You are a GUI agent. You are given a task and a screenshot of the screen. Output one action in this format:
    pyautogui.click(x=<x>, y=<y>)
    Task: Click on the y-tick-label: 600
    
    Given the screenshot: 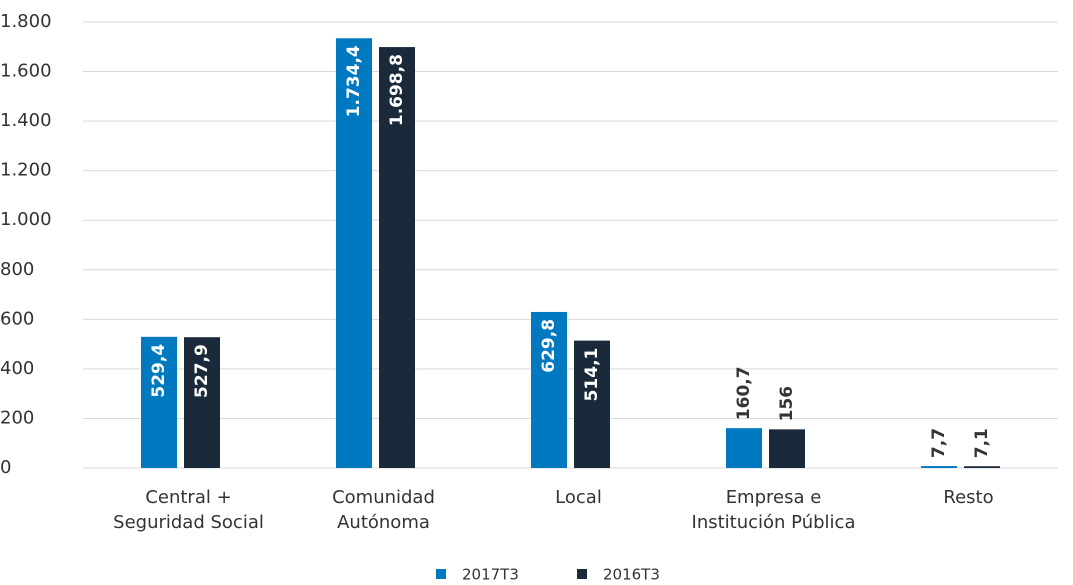 What is the action you would take?
    pyautogui.click(x=17, y=318)
    